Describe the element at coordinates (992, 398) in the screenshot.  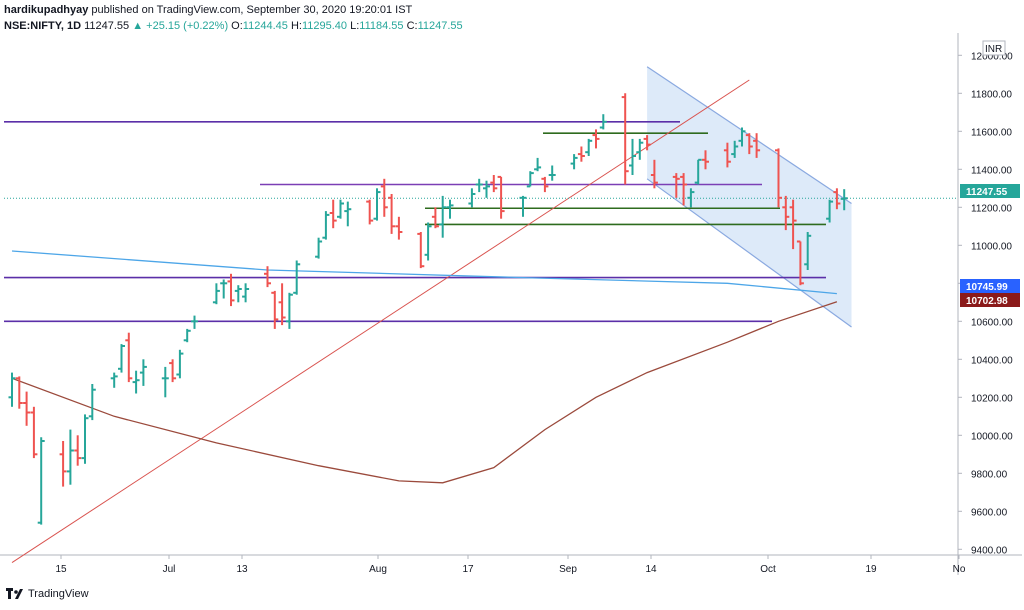
I see `y-tick-label: 10200.00` at that location.